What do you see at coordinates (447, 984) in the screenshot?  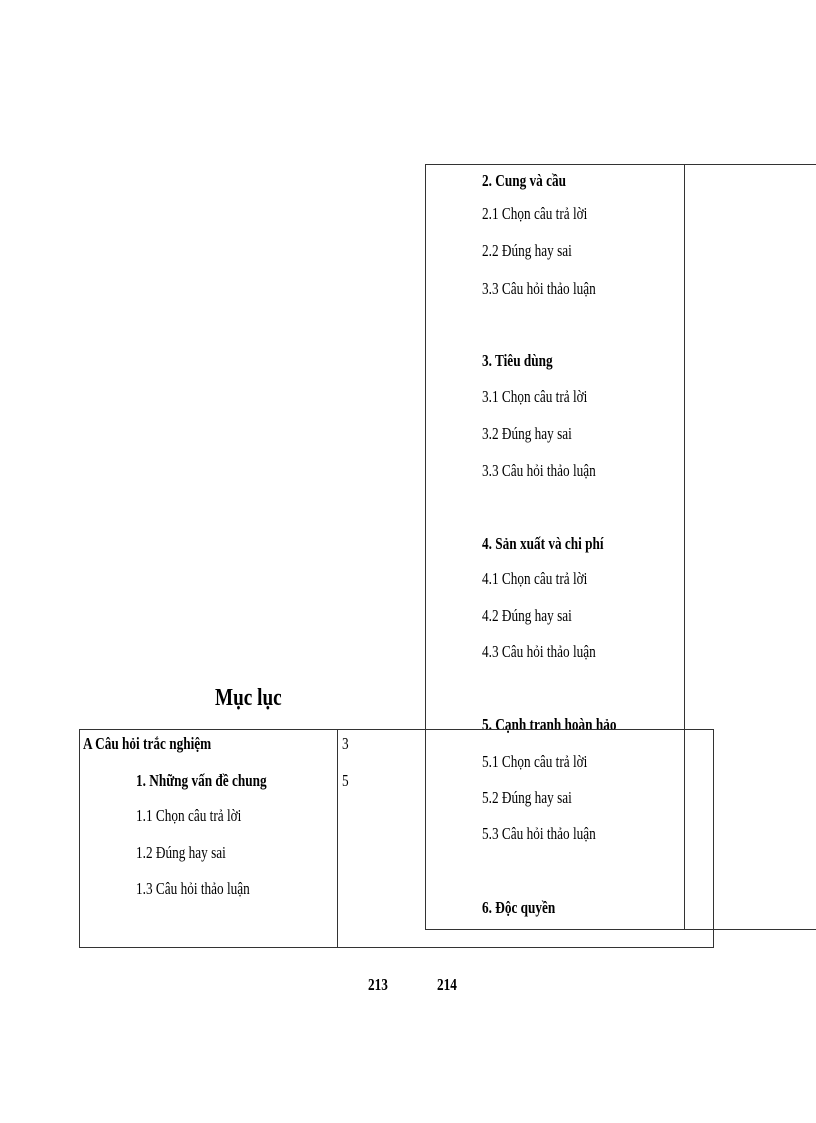 I see `page-number: 214` at bounding box center [447, 984].